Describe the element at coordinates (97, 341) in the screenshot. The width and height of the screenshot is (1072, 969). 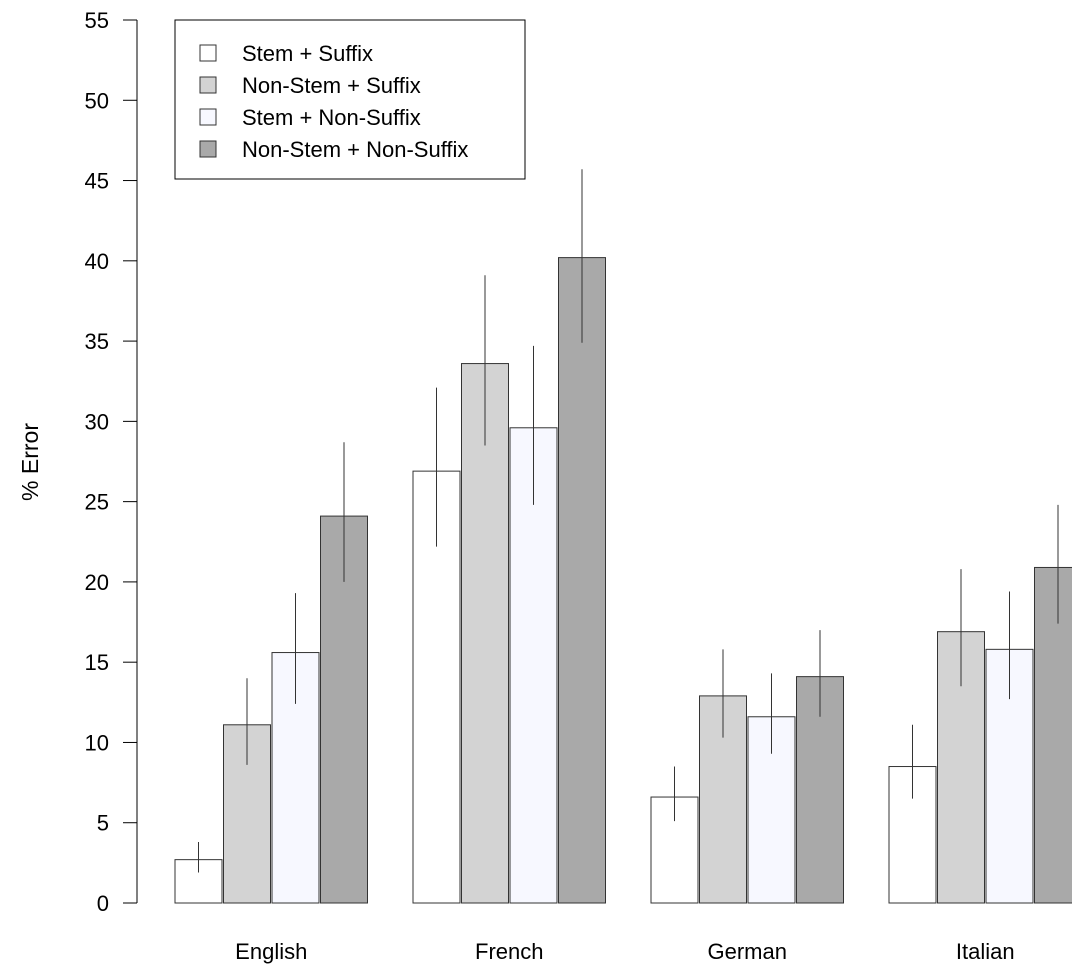
I see `y-tick-label: 35` at that location.